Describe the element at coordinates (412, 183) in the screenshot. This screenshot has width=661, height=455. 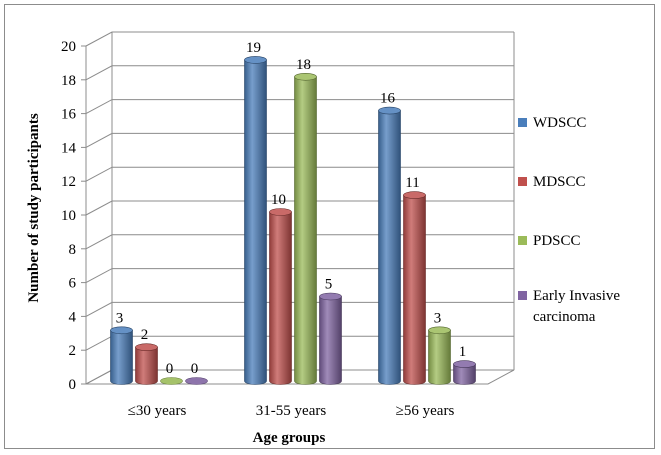
I see `data-label: 11` at that location.